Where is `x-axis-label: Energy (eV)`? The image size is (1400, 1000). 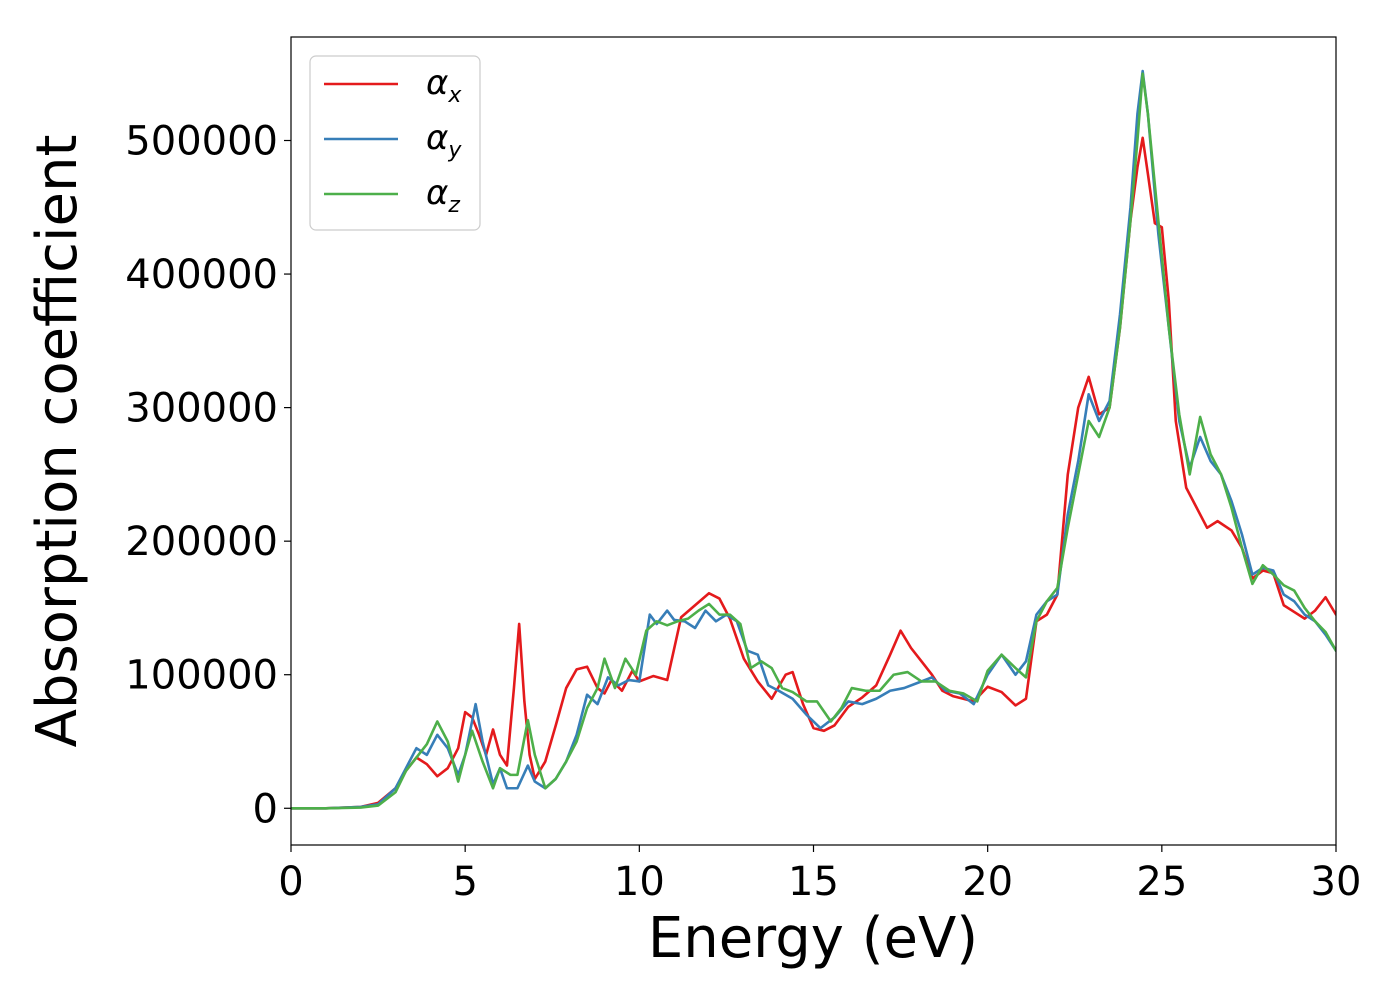
x-axis-label: Energy (eV) is located at coordinates (813, 938).